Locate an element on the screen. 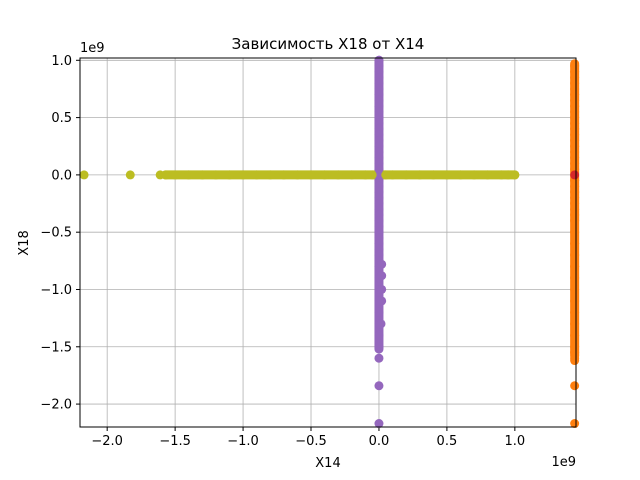  y-tick-label: −0.5 is located at coordinates (56, 233).